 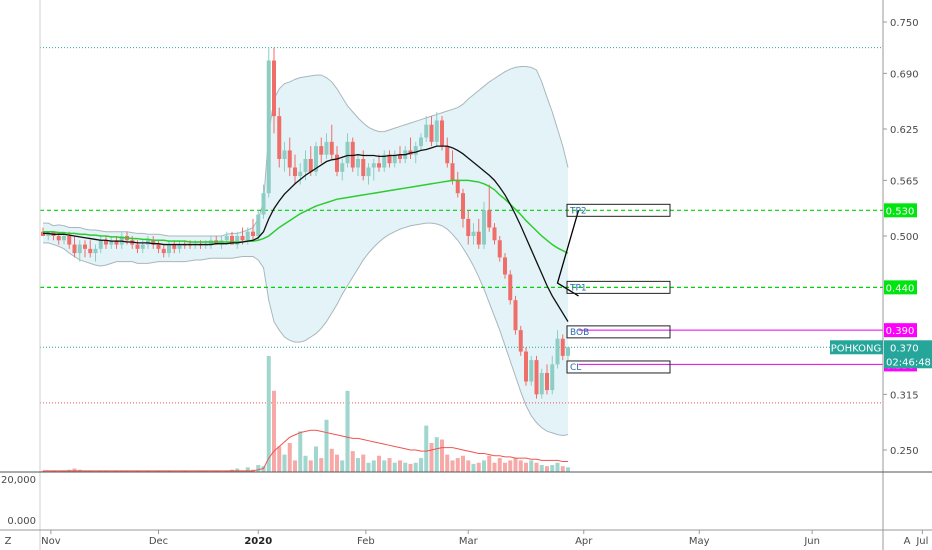 I want to click on sma-50-line, so click(x=306, y=216).